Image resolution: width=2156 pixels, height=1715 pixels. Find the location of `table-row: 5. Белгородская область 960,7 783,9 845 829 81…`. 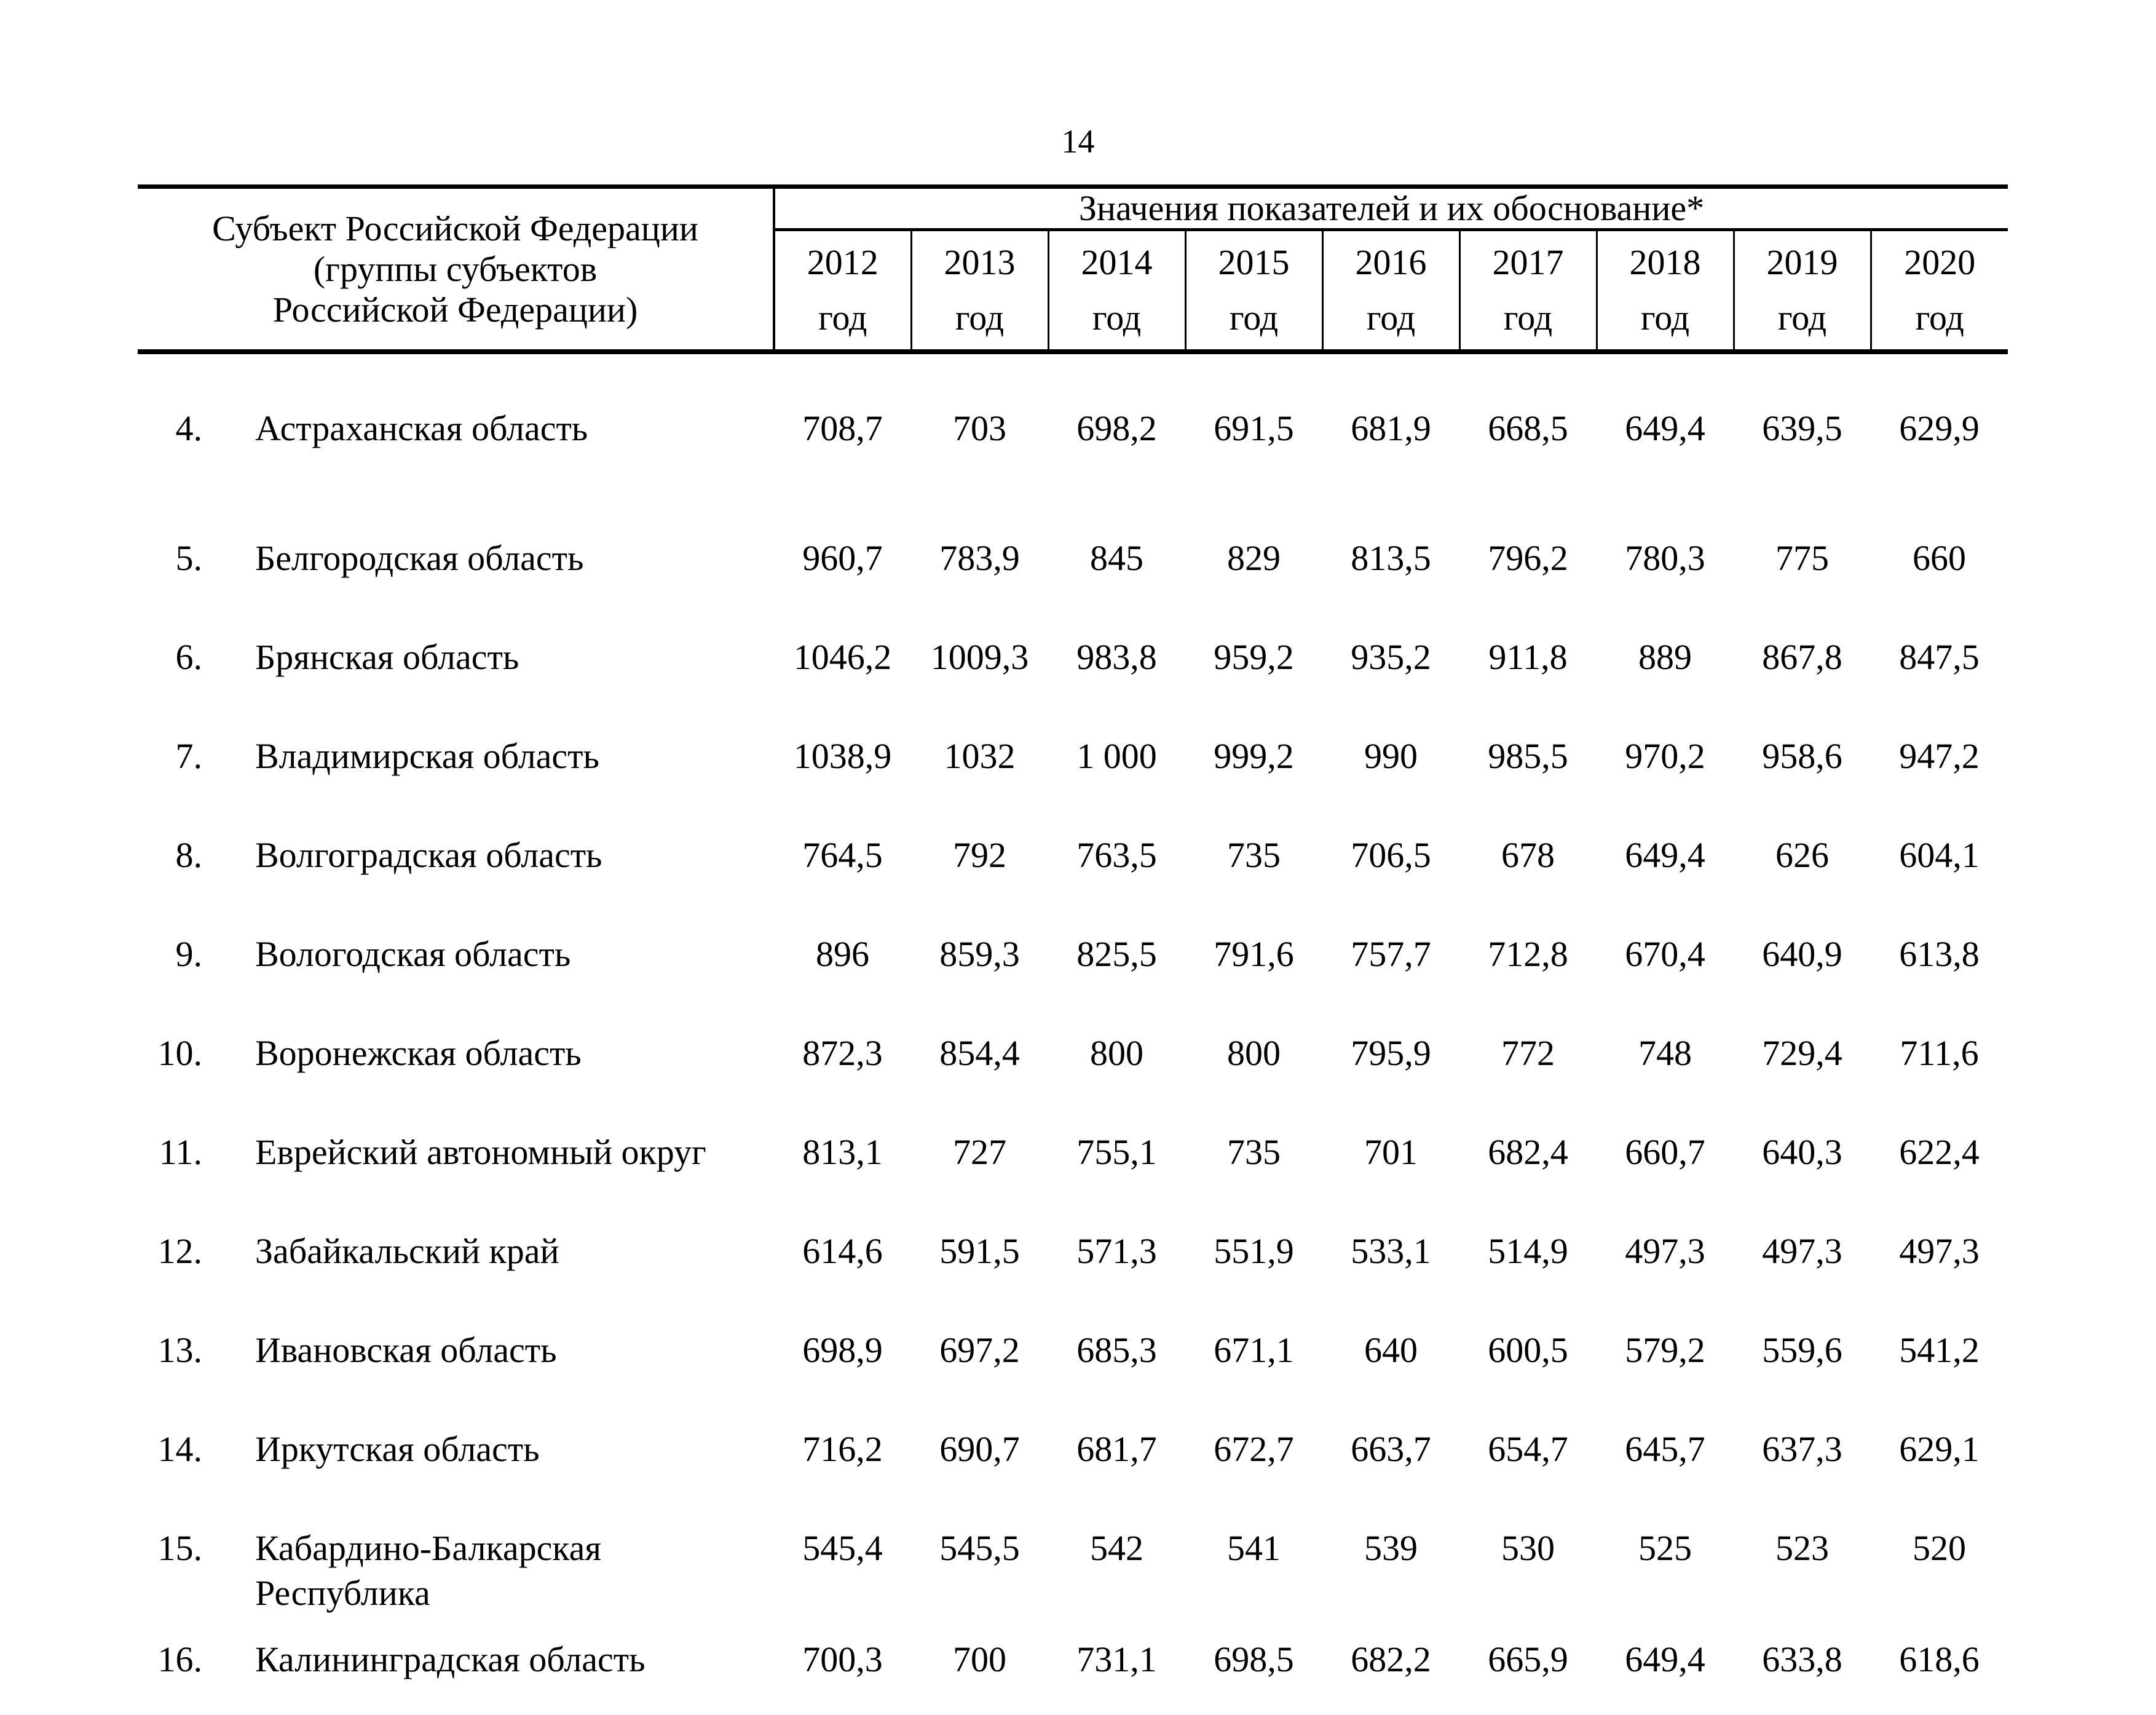

table-row: 5. Белгородская область 960,7 783,9 845 829 81… is located at coordinates (1073, 564).